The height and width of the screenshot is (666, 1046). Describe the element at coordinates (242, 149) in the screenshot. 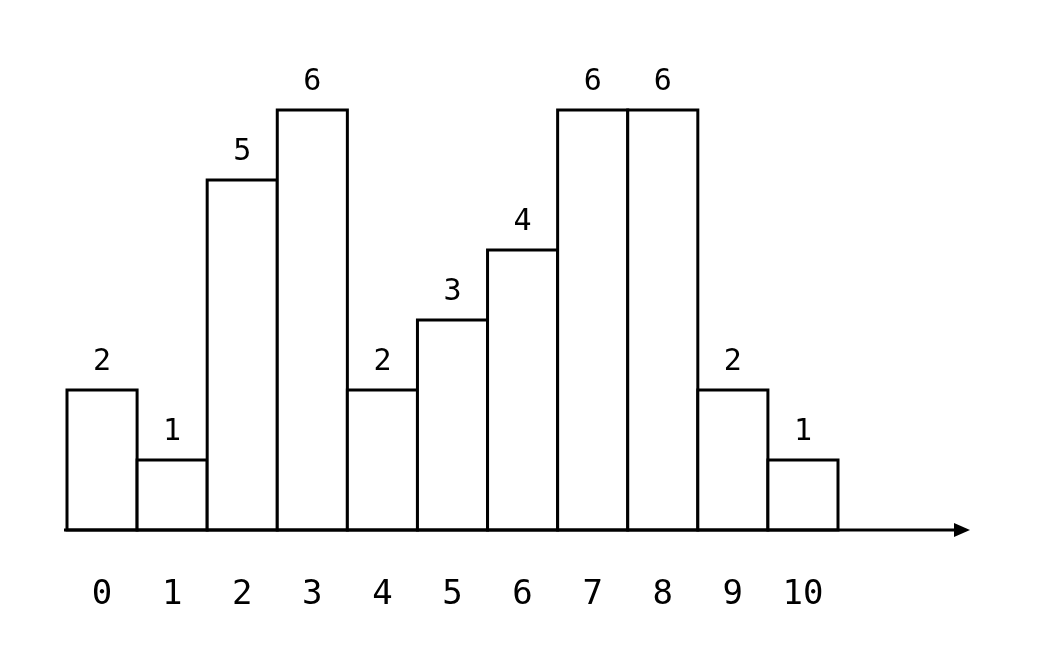

I see `data-label: 5` at that location.